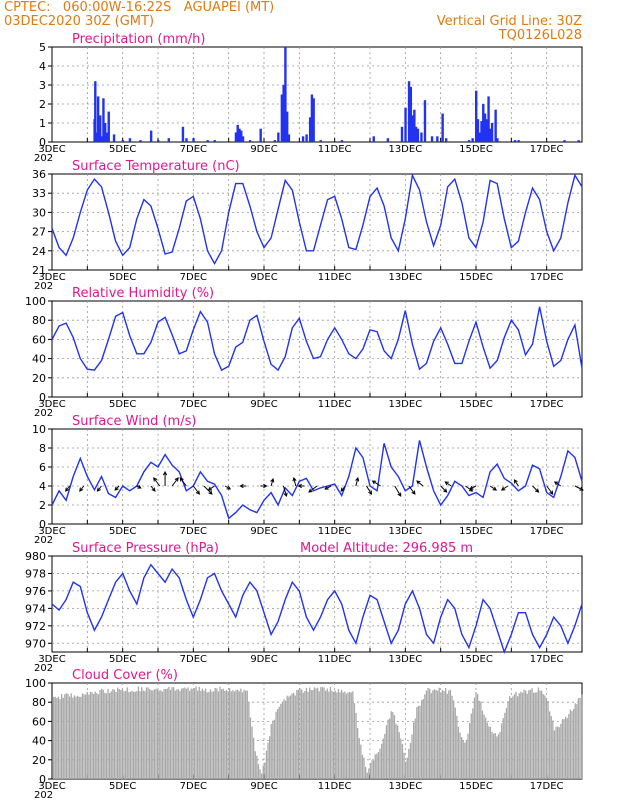 Image resolution: width=618 pixels, height=800 pixels. What do you see at coordinates (122, 659) in the screenshot?
I see `pres-xtick-label: 5DEC` at bounding box center [122, 659].